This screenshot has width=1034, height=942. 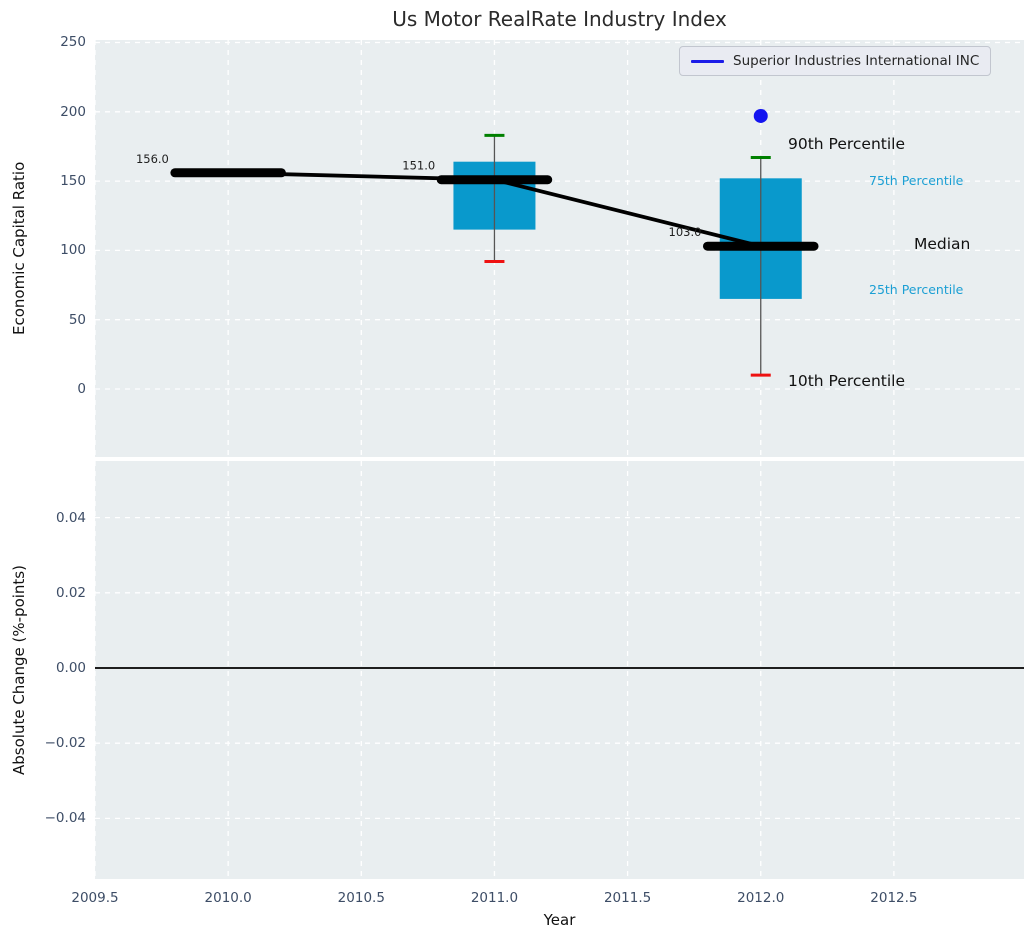 I want to click on legend-line-sample, so click(x=707, y=61).